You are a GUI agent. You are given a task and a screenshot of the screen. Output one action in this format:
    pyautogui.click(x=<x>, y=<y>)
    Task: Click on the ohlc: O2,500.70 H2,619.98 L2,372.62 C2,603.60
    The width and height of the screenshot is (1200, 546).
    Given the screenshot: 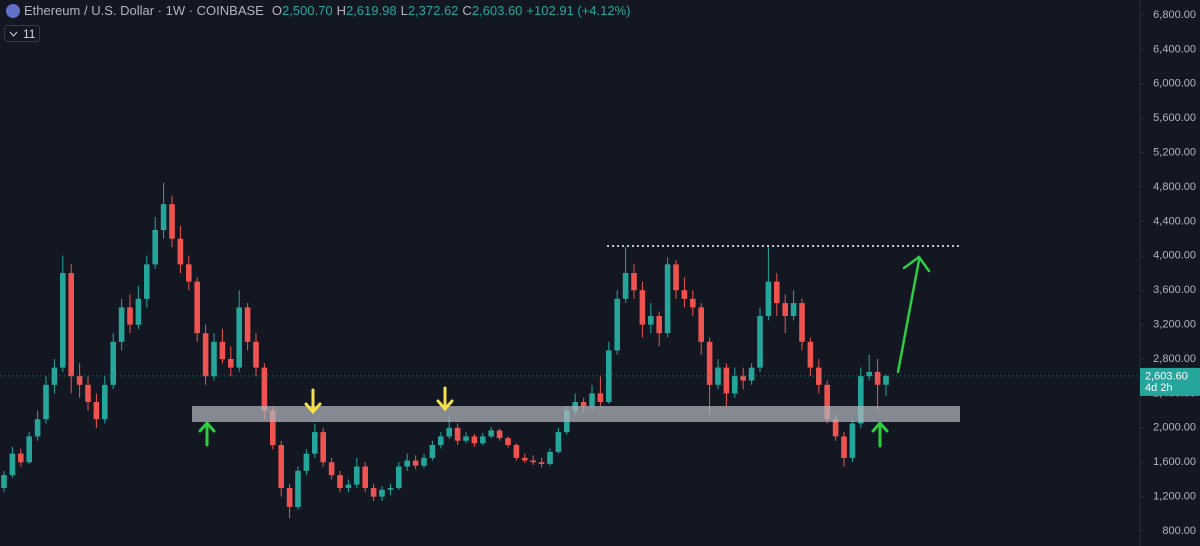 What is the action you would take?
    pyautogui.click(x=395, y=10)
    